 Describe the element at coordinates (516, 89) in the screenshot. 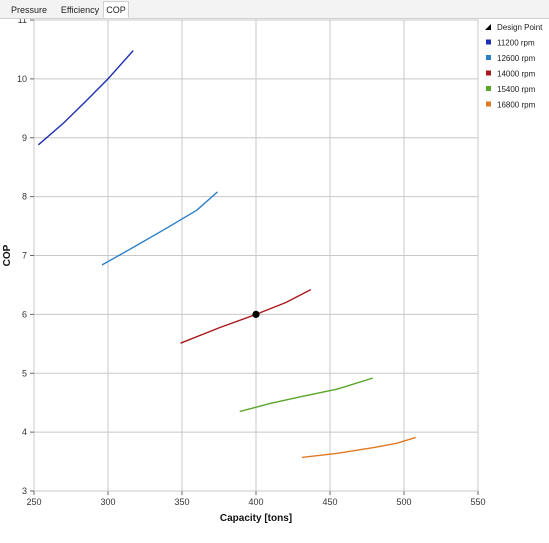

I see `legend-label: 15400 rpm` at that location.